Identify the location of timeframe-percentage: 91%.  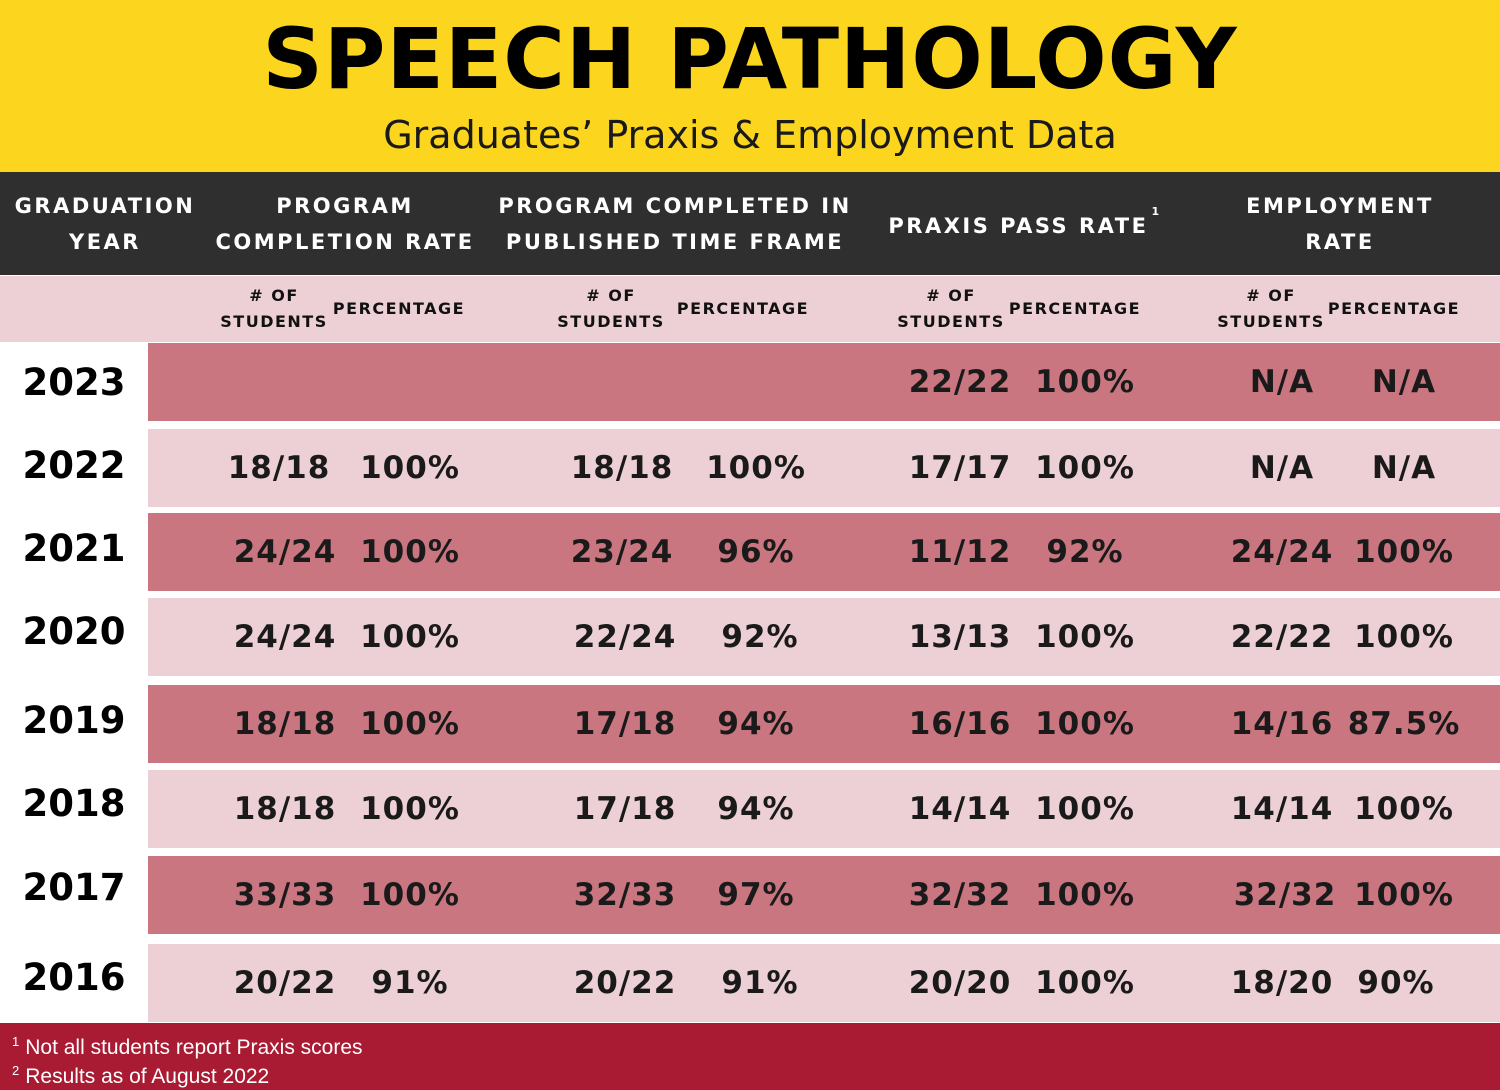
(760, 983).